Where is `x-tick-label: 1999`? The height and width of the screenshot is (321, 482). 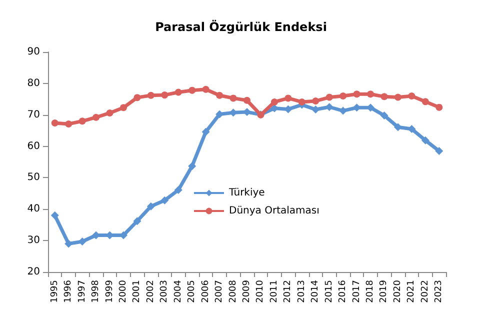 x-tick-label: 1999 is located at coordinates (109, 291).